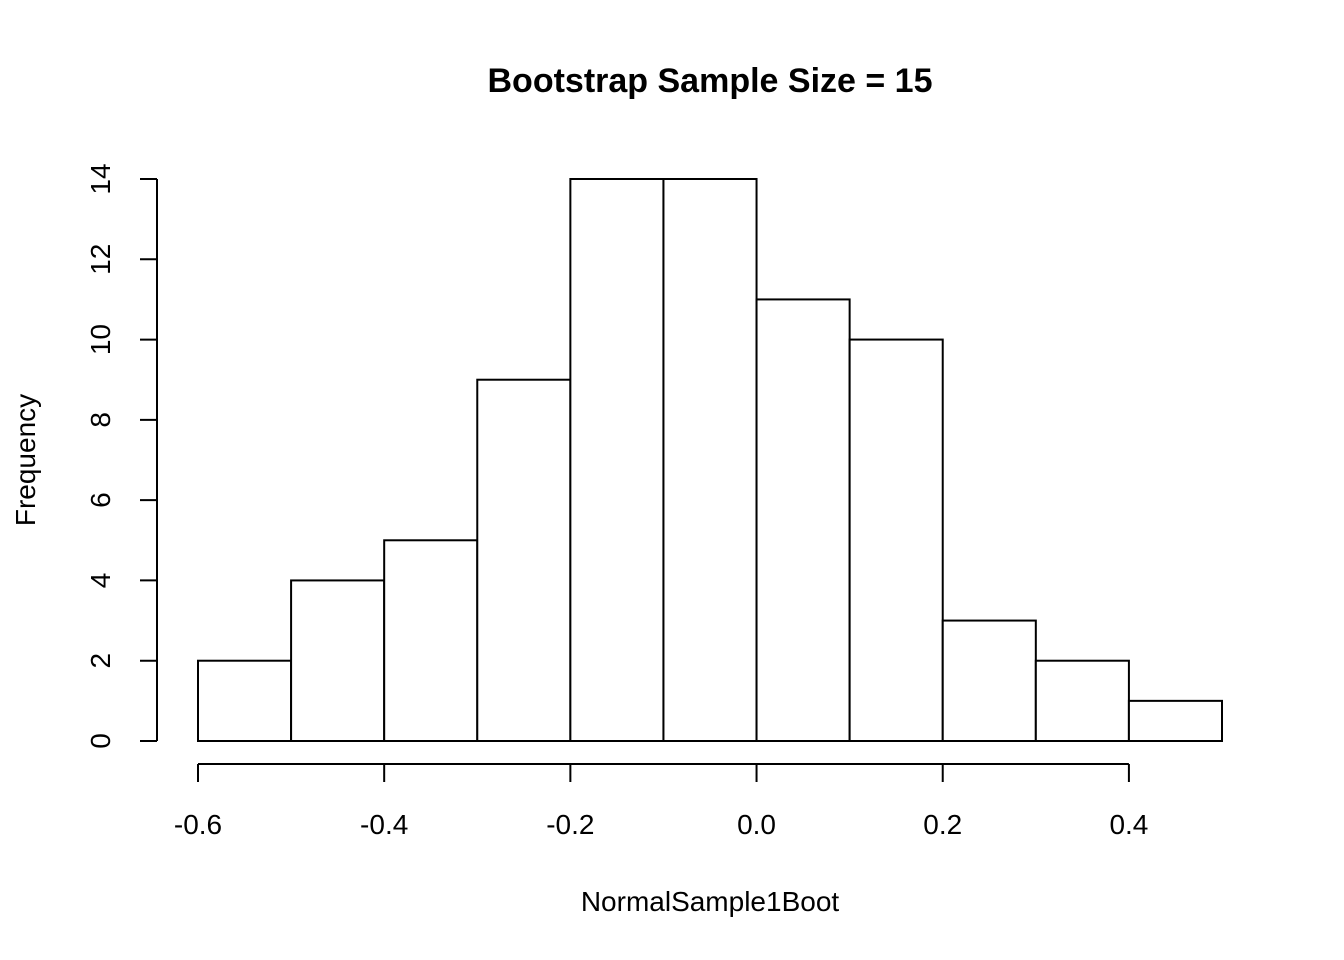  I want to click on y-axis: 0 2 4 6 8 10 12 14, so click(121, 456).